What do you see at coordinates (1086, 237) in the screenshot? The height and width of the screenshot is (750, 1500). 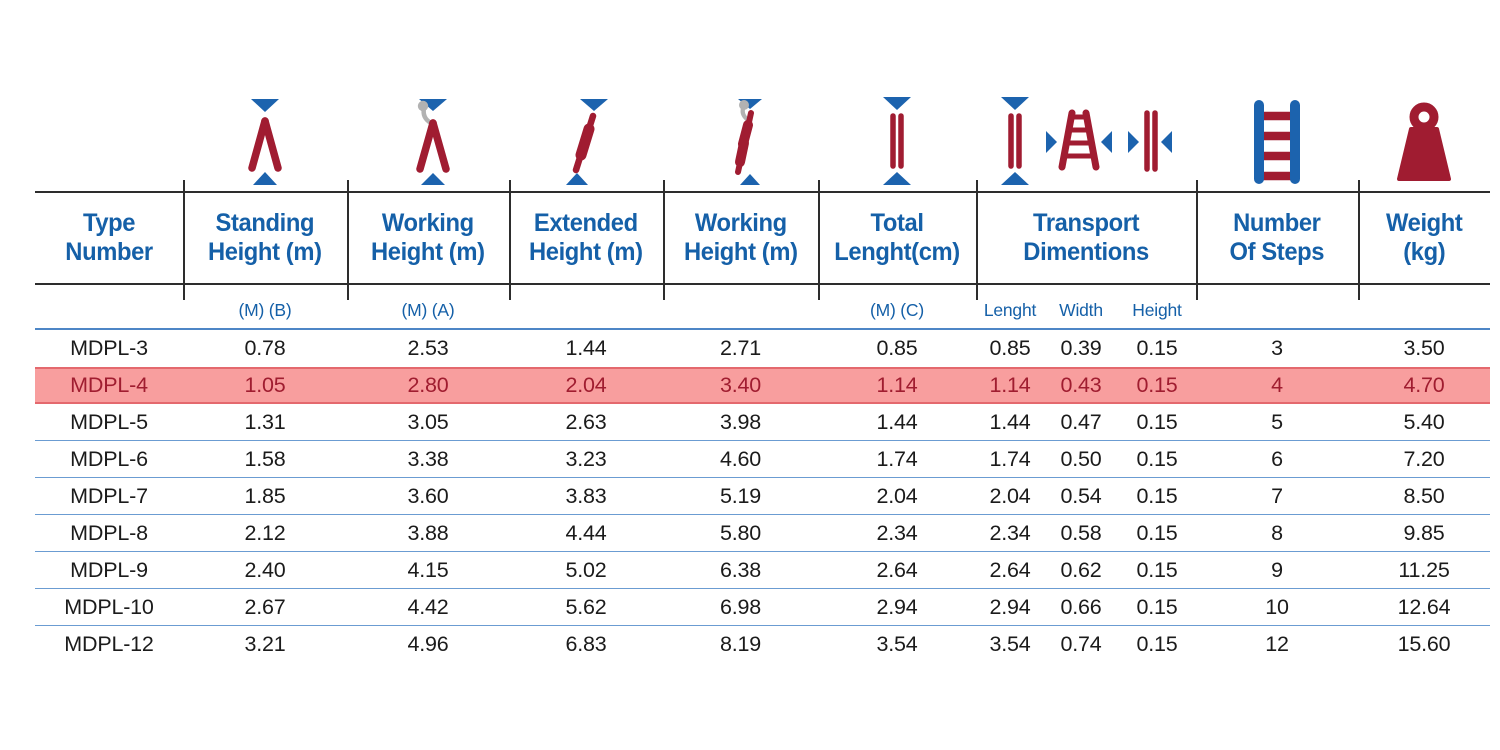 I see `col-header-transport-dimensions: Transport Dimentions` at bounding box center [1086, 237].